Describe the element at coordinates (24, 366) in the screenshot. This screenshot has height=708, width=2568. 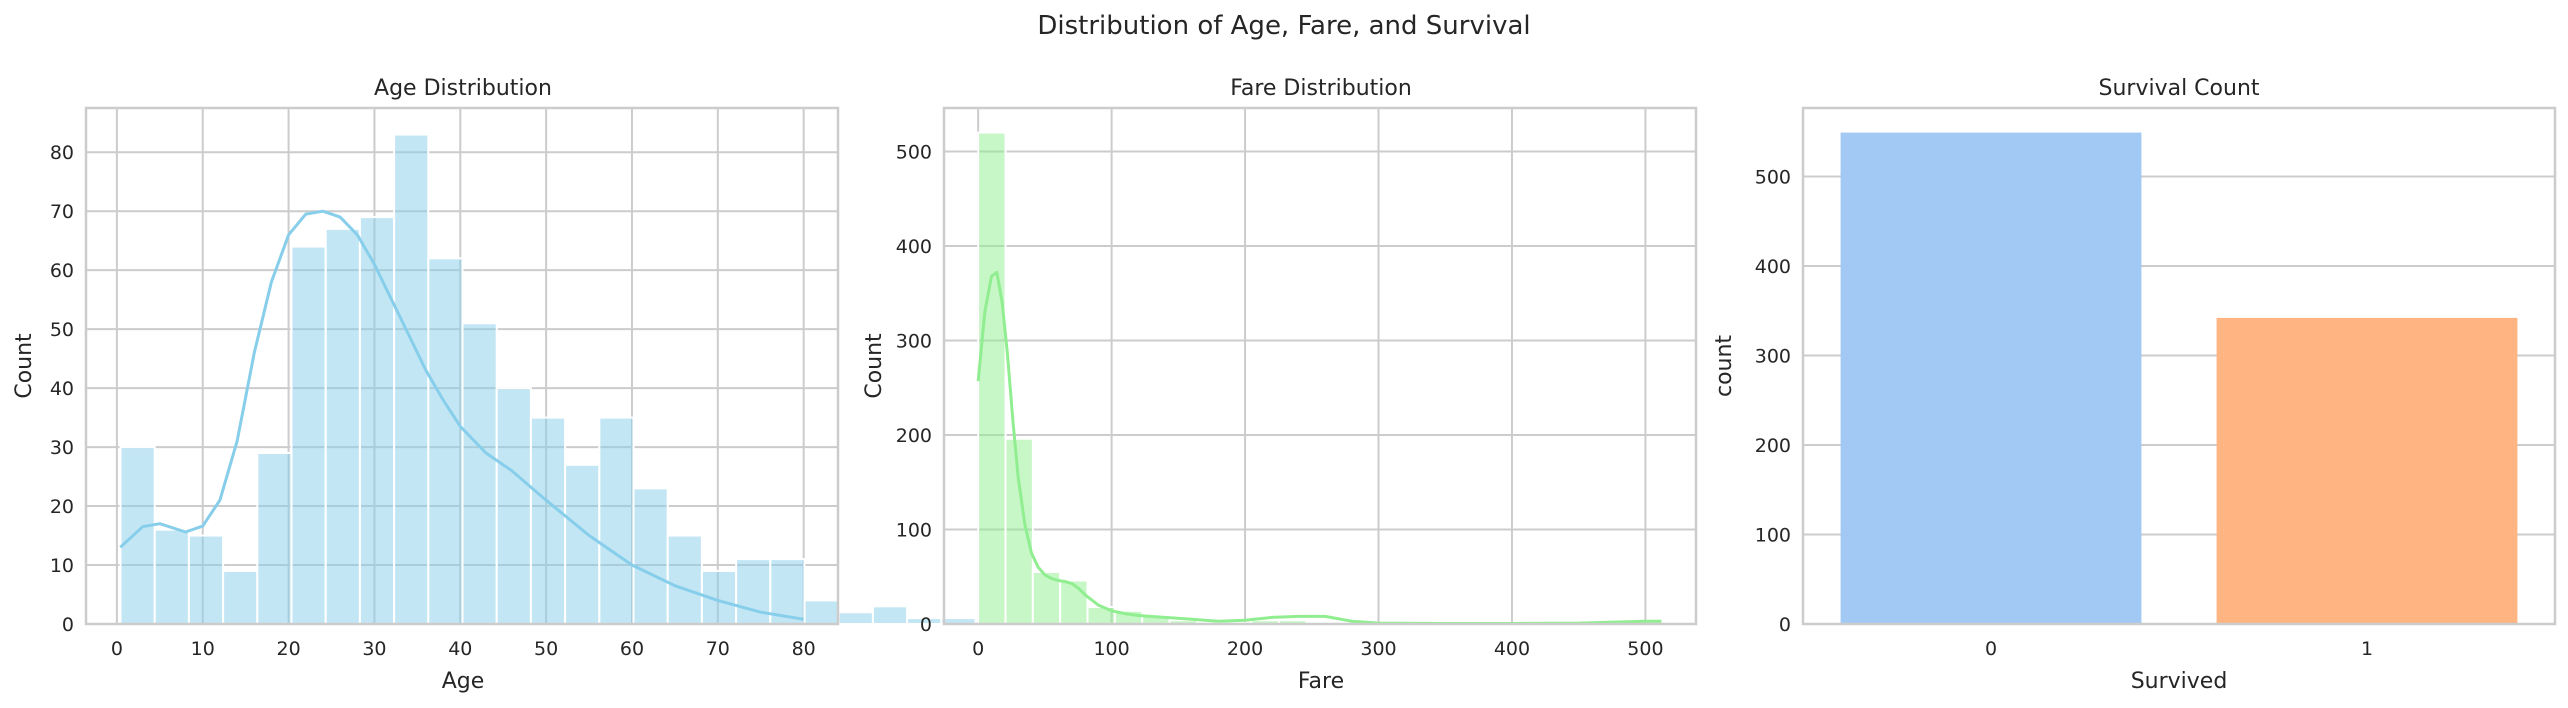
I see `panel-age-ylabel: Count` at that location.